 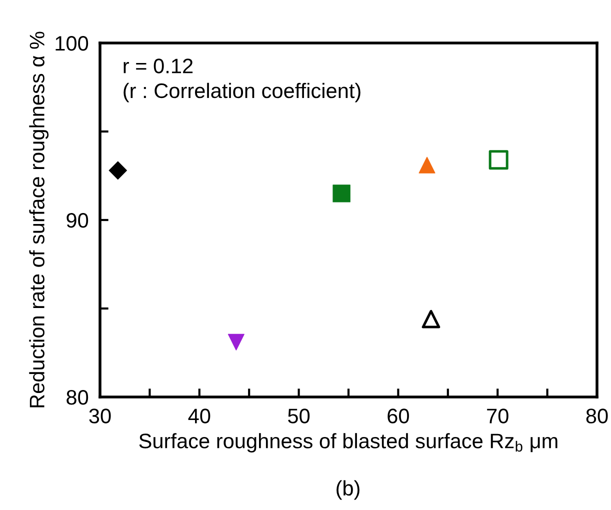 What do you see at coordinates (77, 397) in the screenshot?
I see `y-tick-label: 80` at bounding box center [77, 397].